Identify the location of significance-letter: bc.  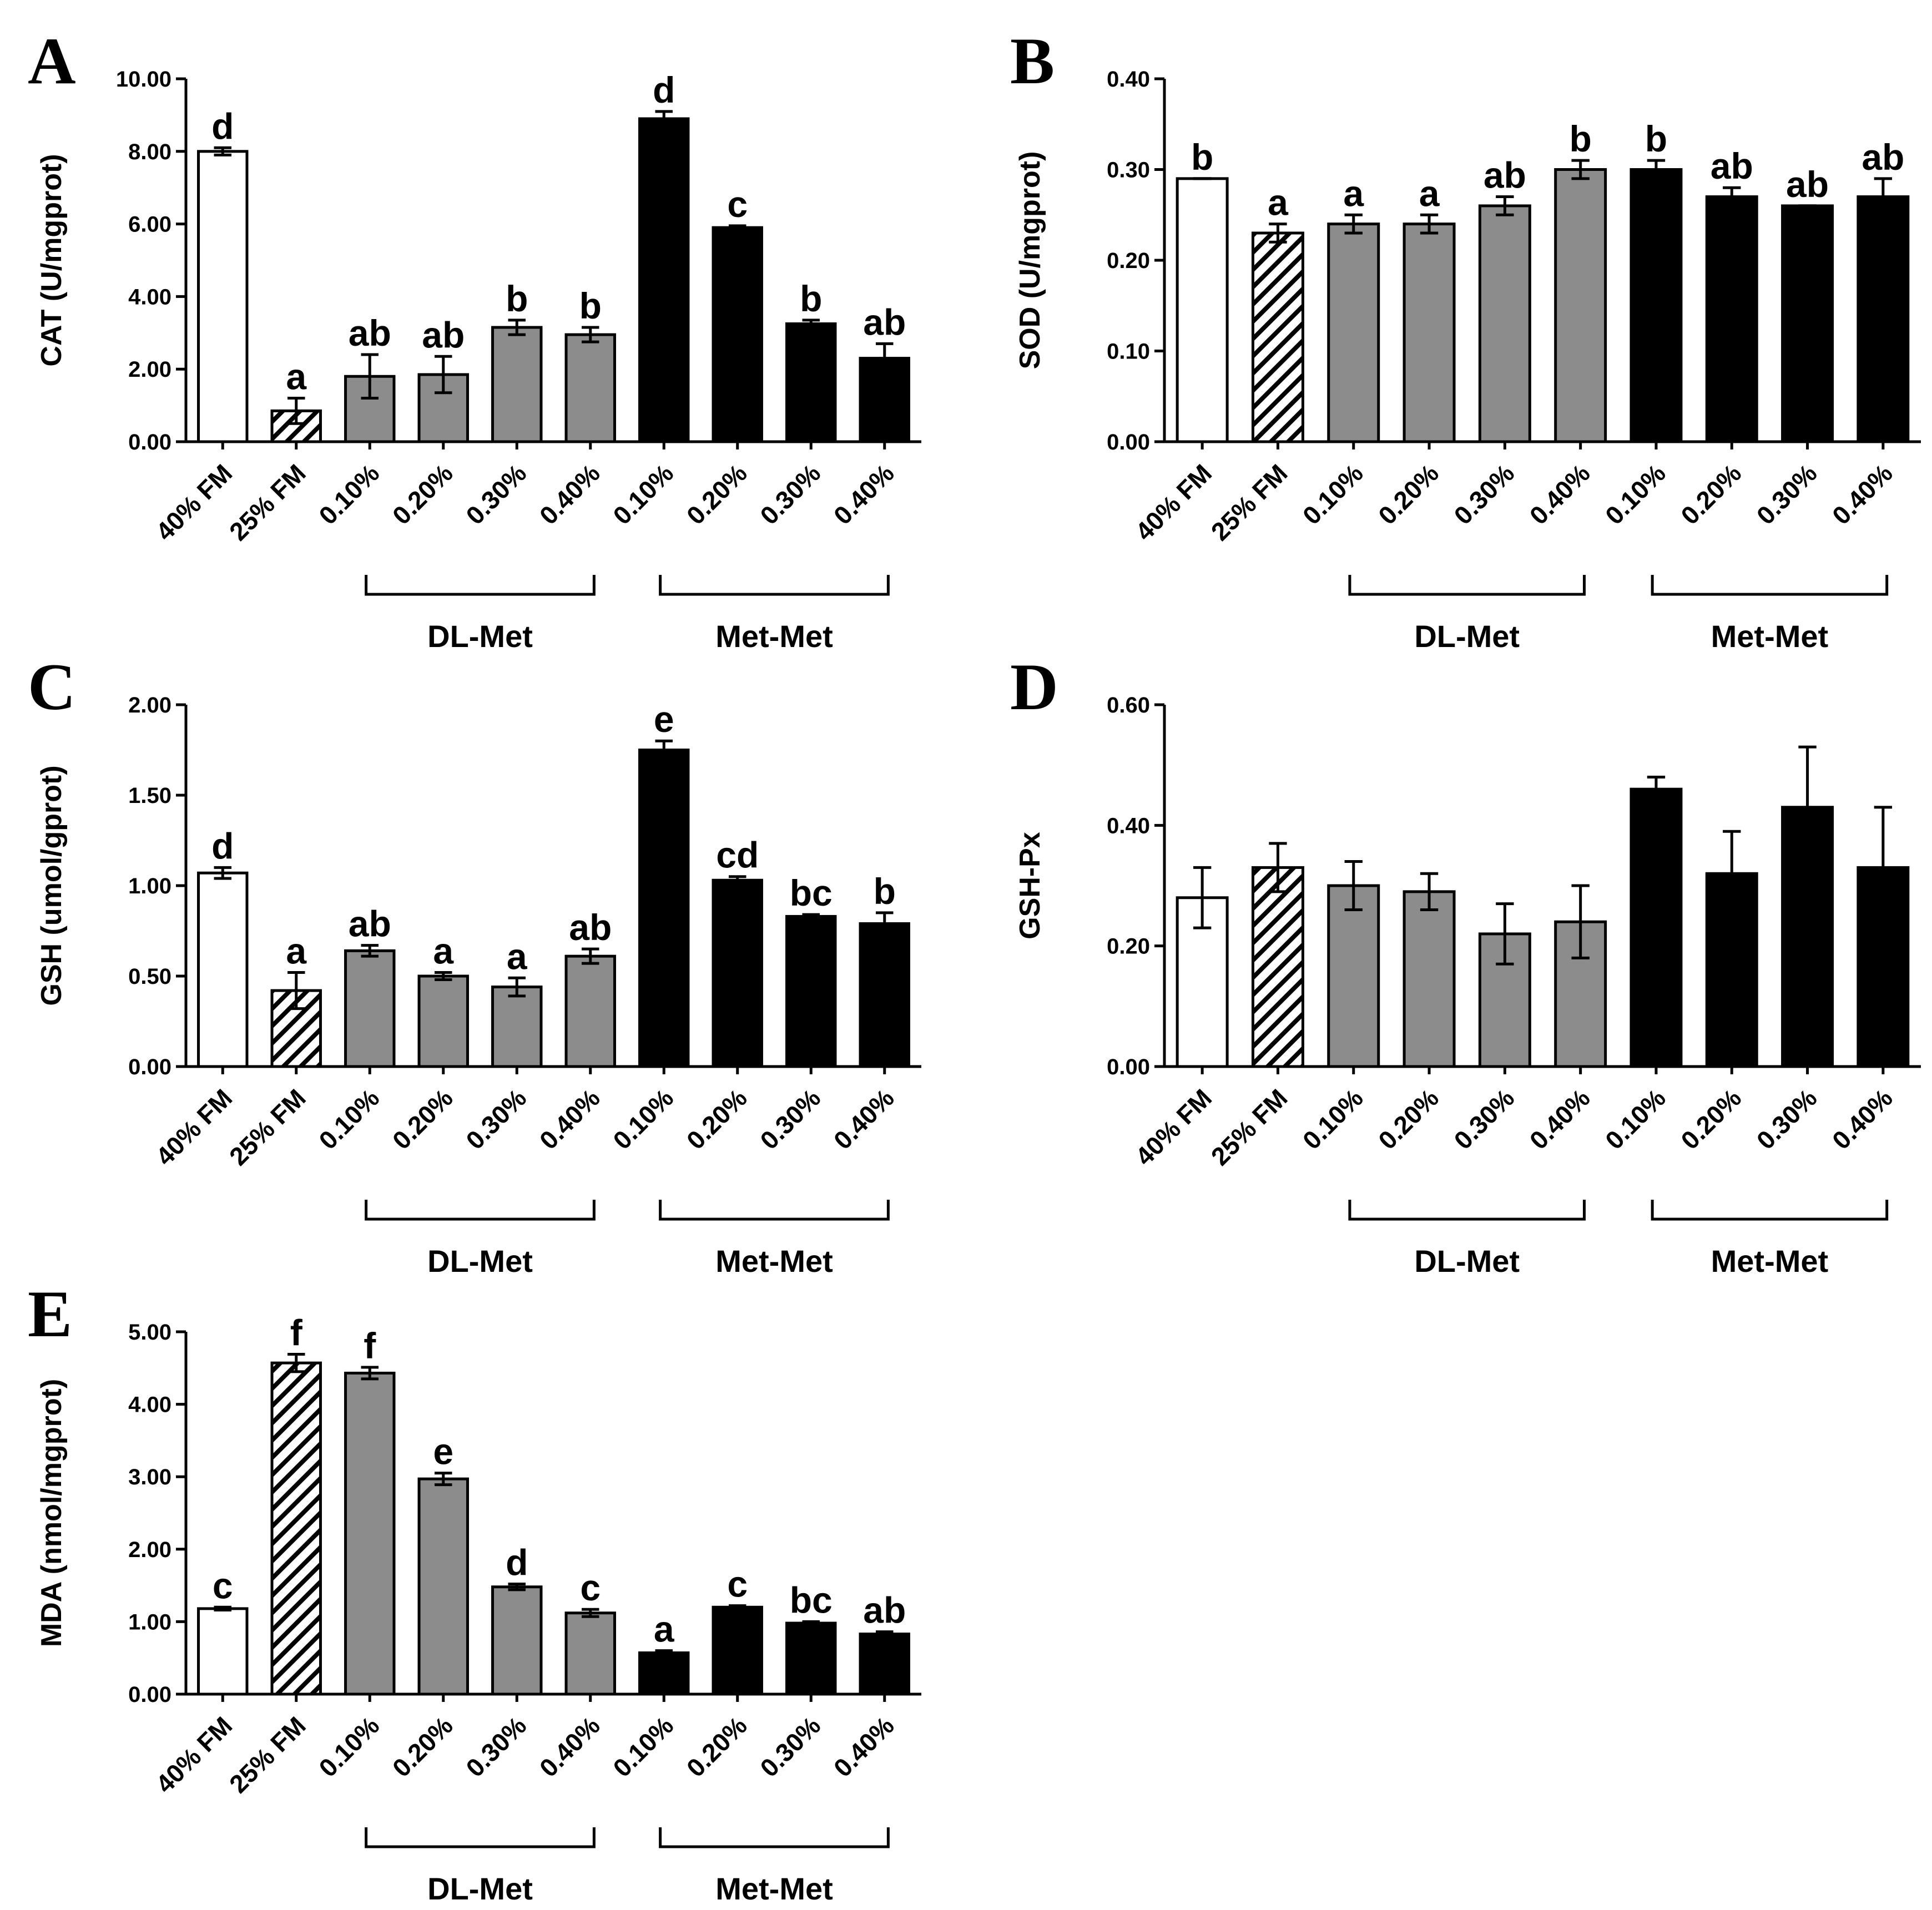
(811, 1599).